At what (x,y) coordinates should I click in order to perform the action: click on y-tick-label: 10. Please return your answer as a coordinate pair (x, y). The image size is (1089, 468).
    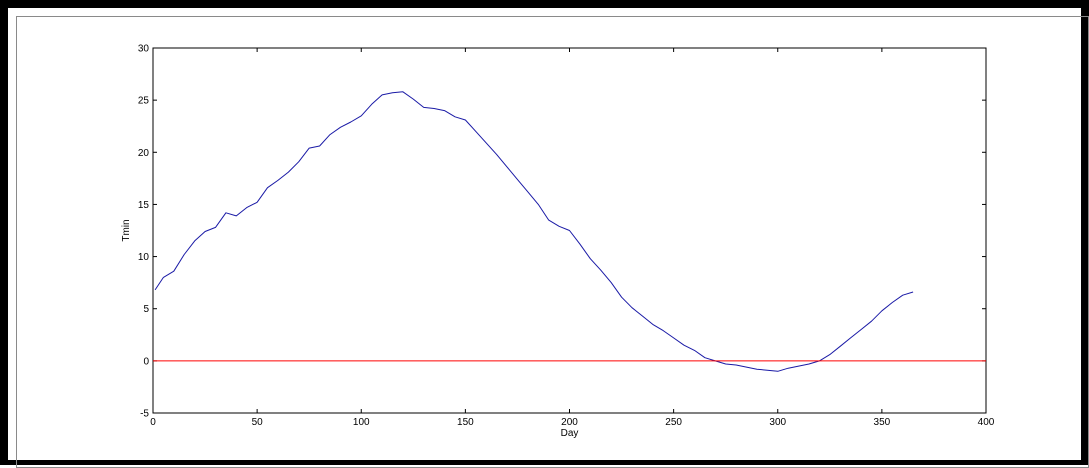
    Looking at the image, I should click on (144, 257).